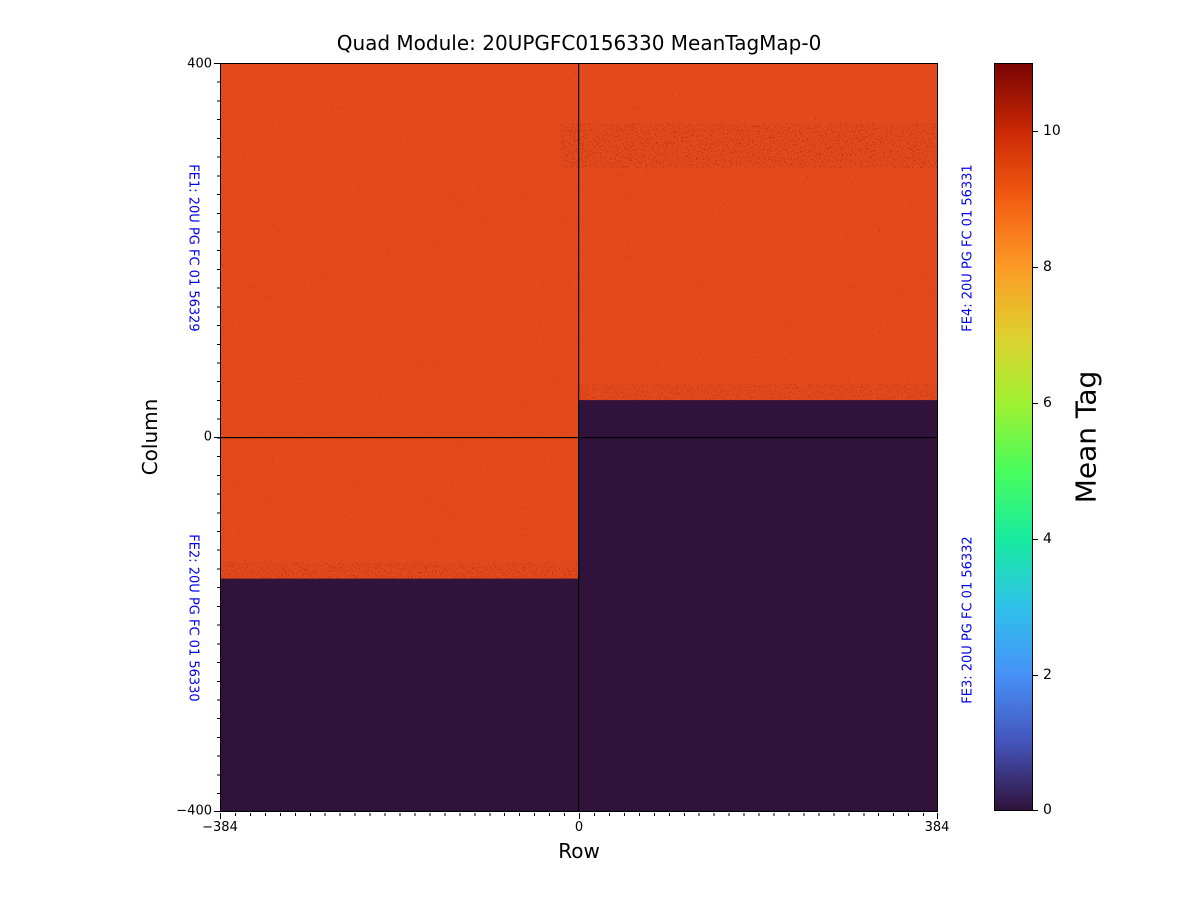 The image size is (1200, 900). I want to click on colorbar-gradient, so click(1013, 437).